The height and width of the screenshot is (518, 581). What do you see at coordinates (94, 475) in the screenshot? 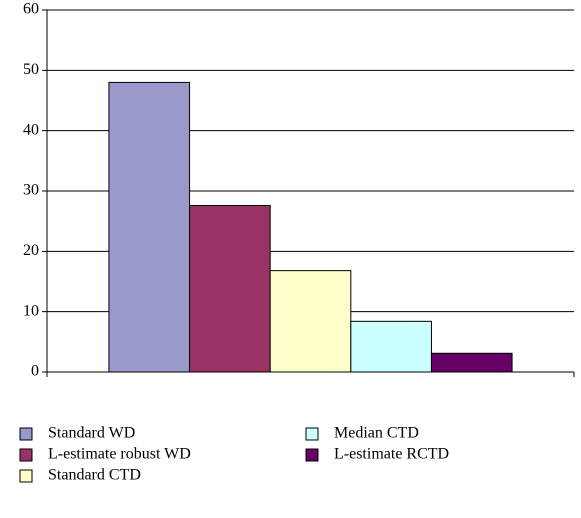
I see `legend-label: Standard CTD` at bounding box center [94, 475].